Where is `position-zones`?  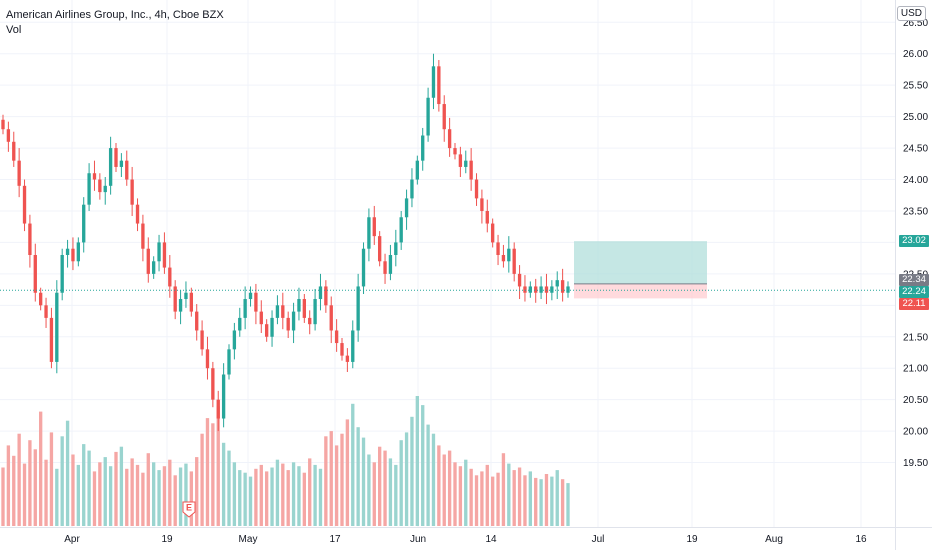 position-zones is located at coordinates (640, 270).